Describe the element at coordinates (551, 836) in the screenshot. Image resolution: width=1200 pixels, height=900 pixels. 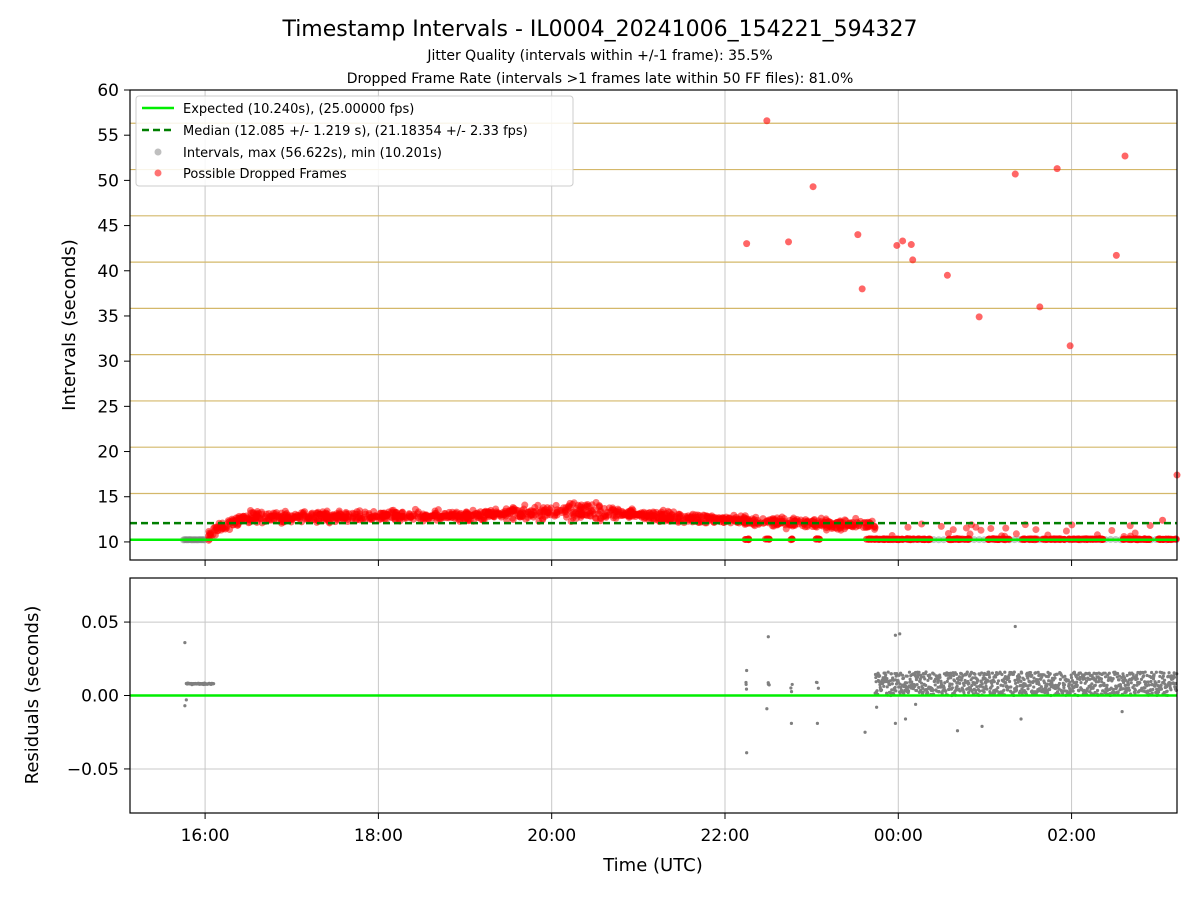
I see `residuals-xtick-label: 20:00` at that location.